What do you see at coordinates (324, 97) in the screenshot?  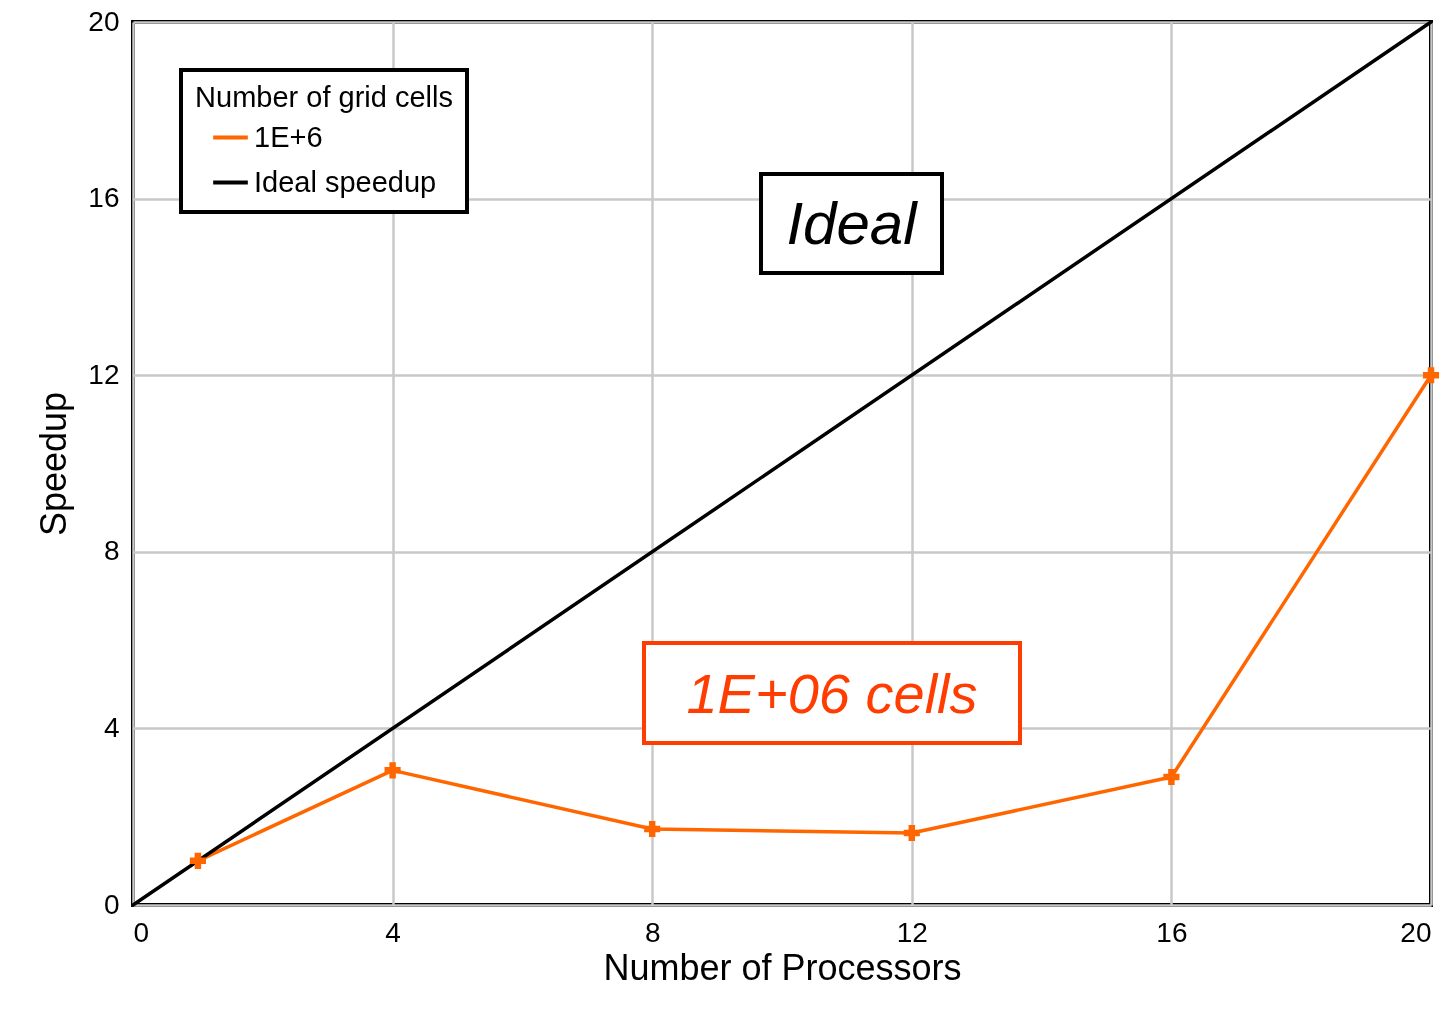 I see `legend-title: Number of grid cells` at bounding box center [324, 97].